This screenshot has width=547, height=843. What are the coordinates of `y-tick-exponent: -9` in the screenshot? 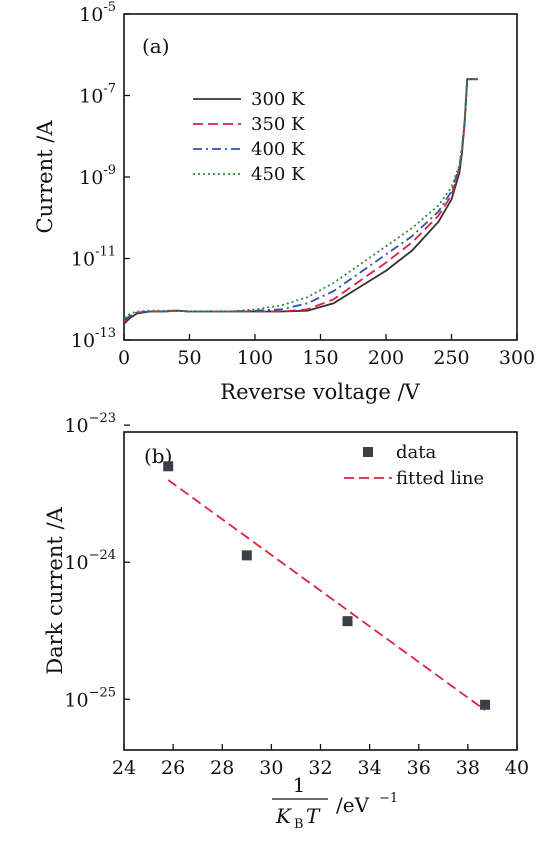 It's located at (109, 170).